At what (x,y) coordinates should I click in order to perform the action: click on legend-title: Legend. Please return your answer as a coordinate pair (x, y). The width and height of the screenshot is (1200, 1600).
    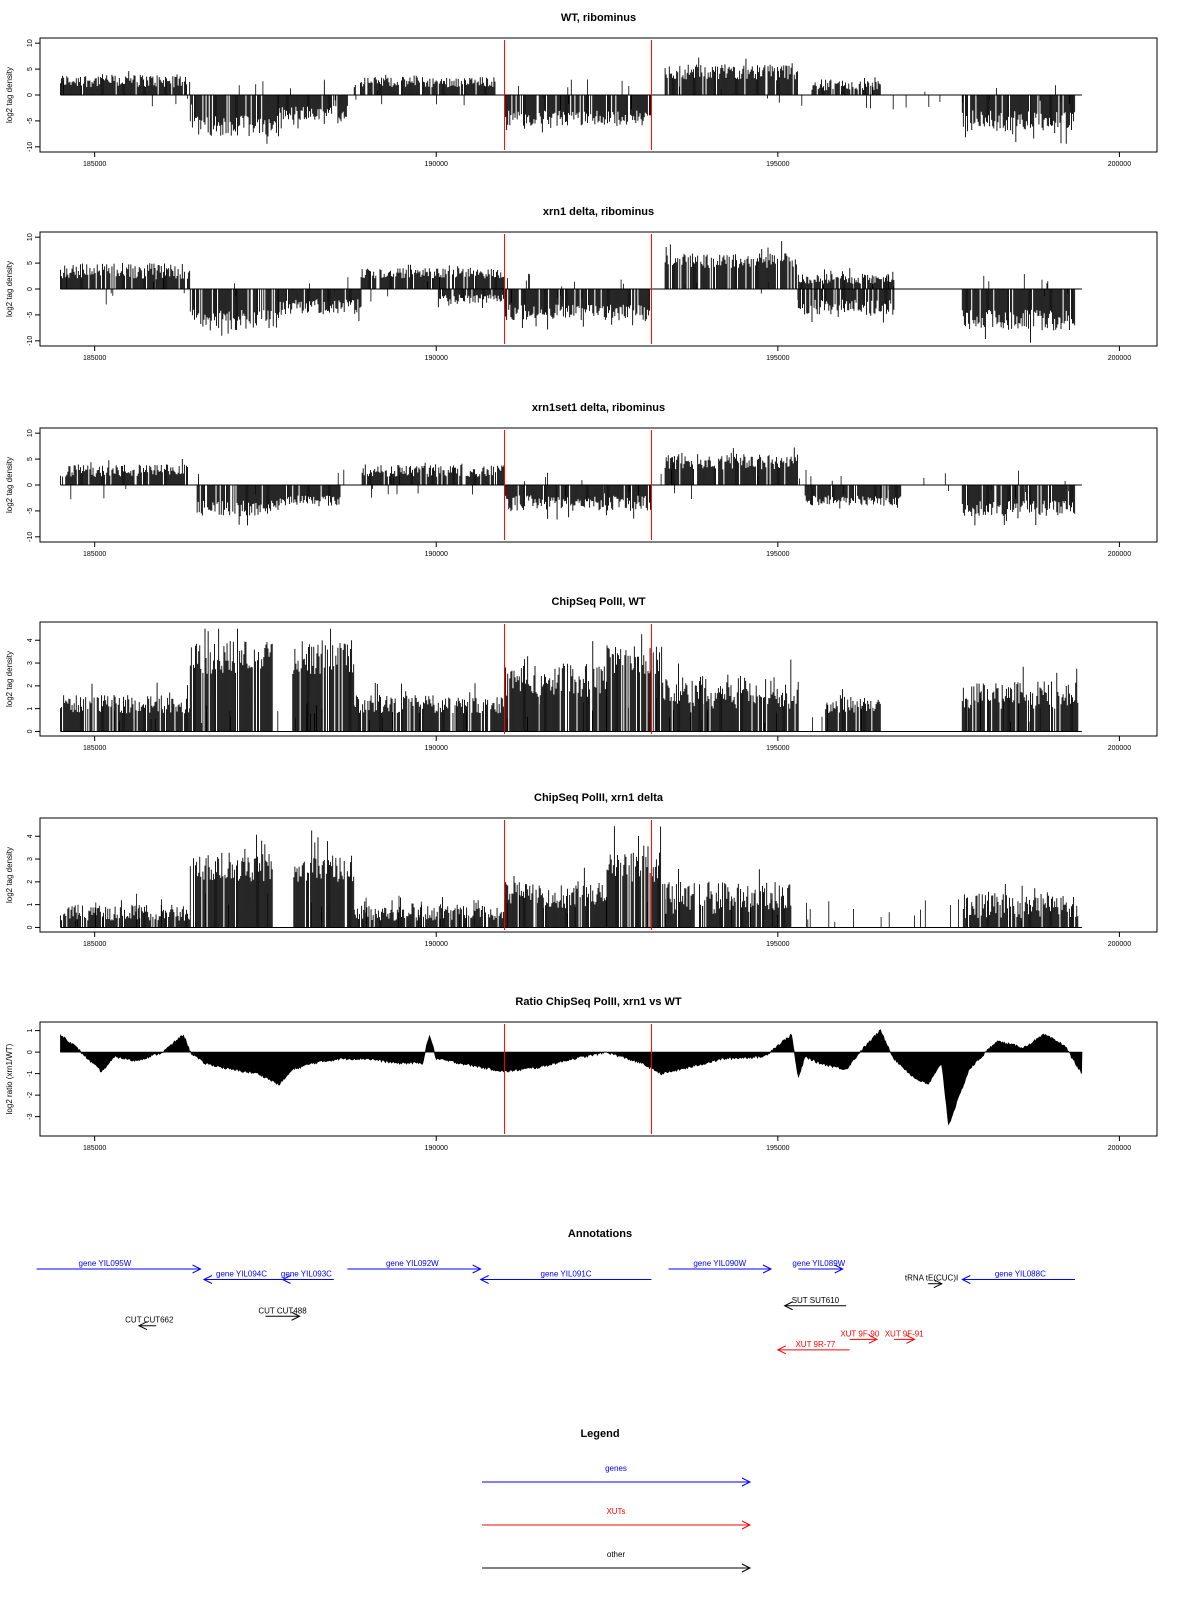
    Looking at the image, I should click on (599, 1434).